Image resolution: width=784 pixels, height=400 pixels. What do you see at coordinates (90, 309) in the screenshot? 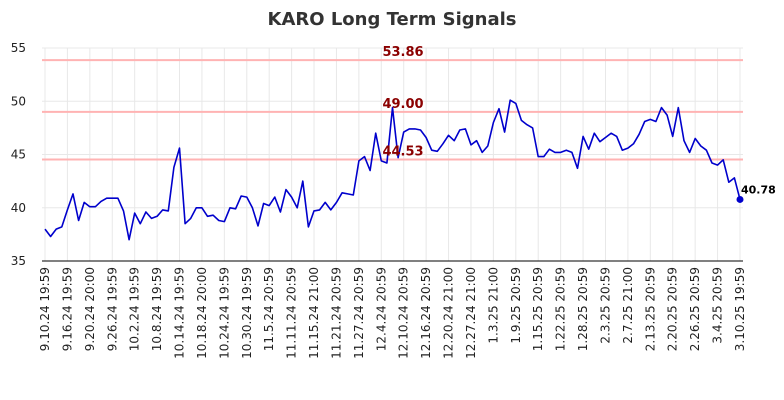
I see `x-tick-label: 9.20.24 20:00` at bounding box center [90, 309].